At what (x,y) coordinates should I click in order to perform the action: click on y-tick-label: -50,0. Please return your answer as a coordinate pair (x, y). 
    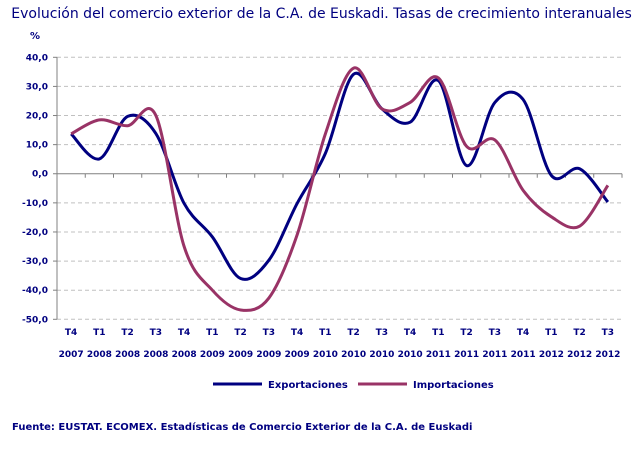
    Looking at the image, I should click on (35, 320).